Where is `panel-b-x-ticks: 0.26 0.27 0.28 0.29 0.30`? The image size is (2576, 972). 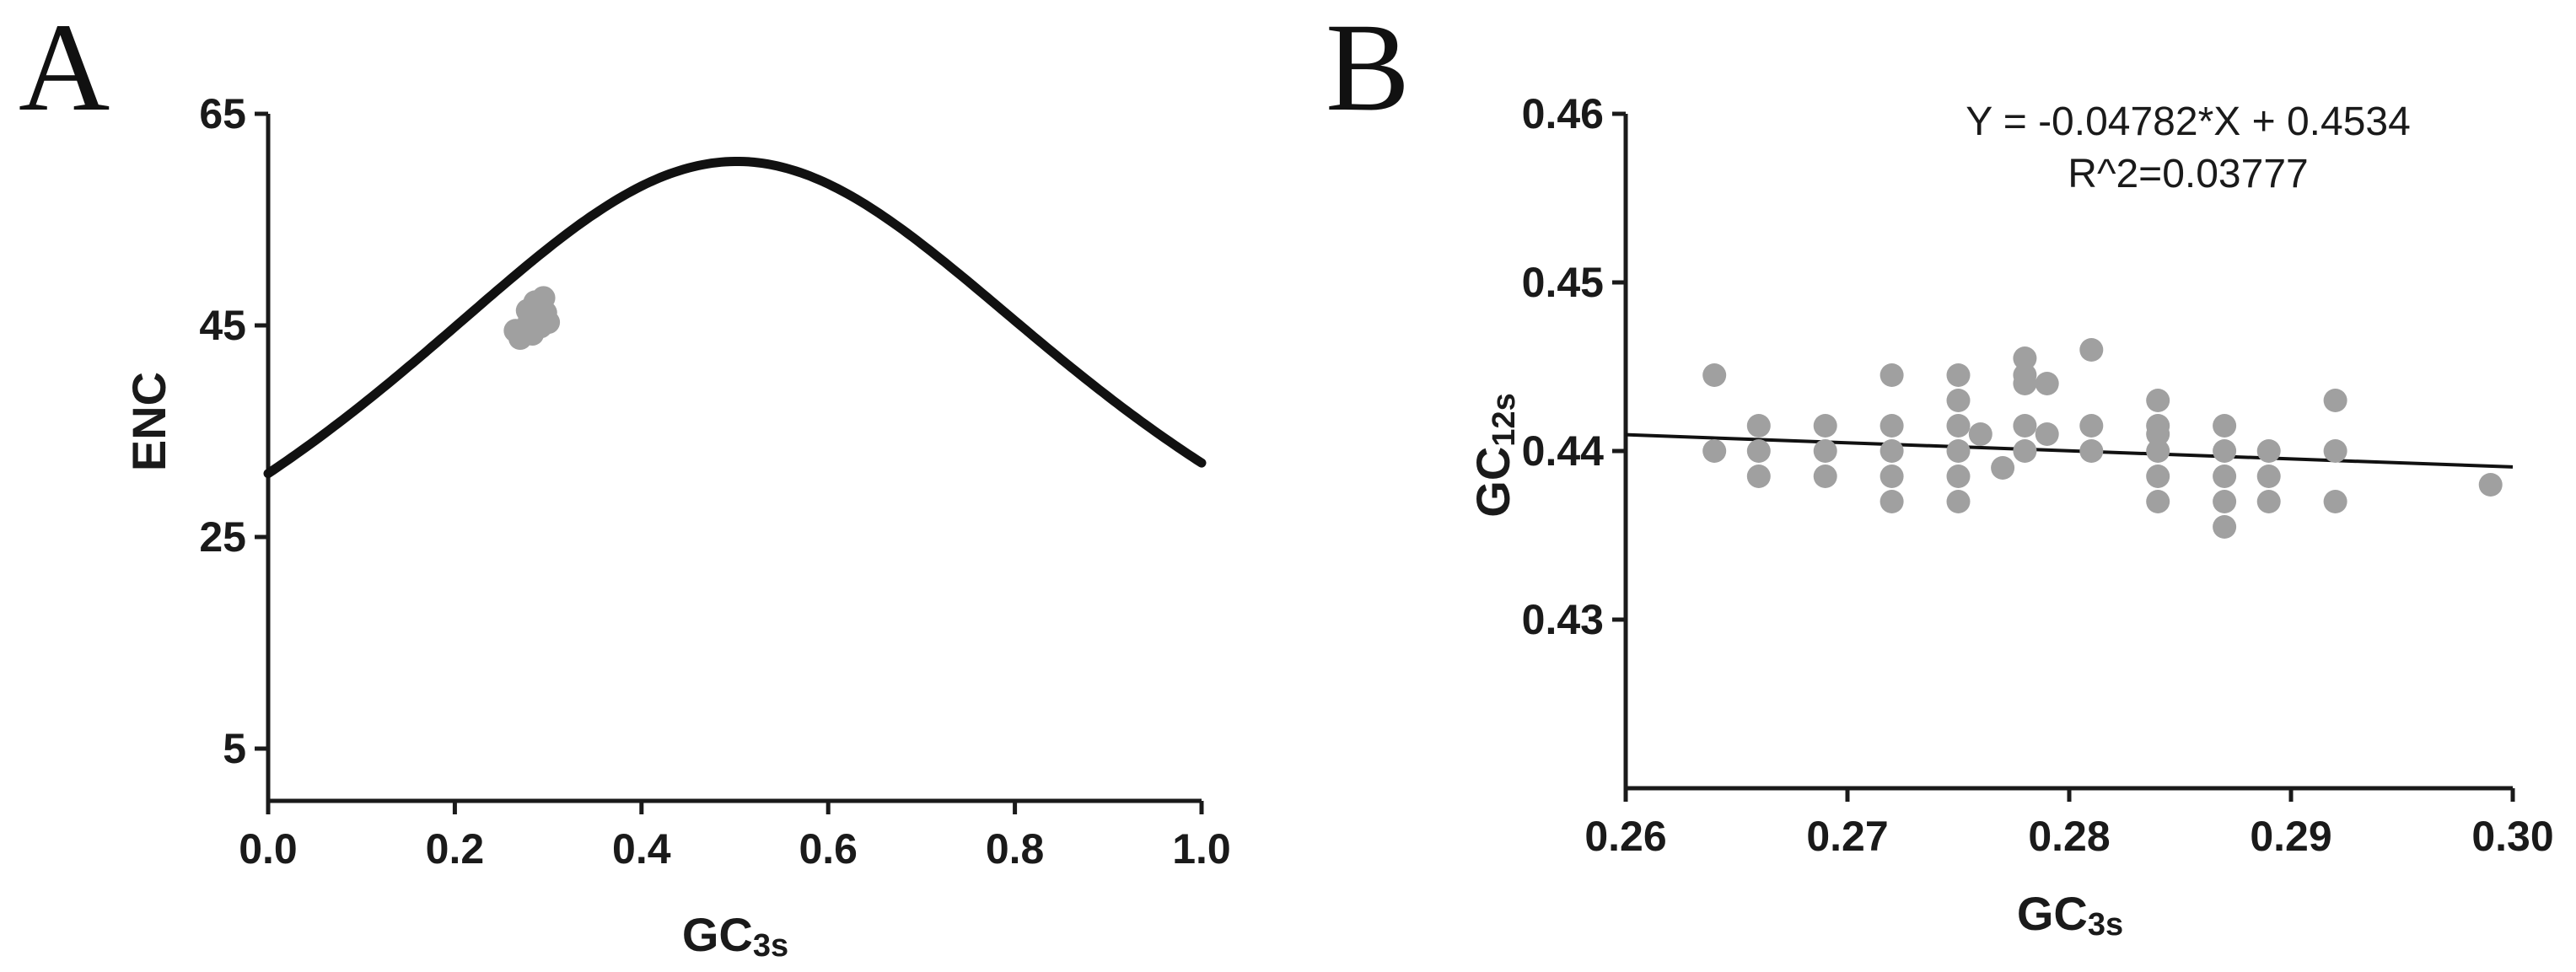
panel-b-x-ticks: 0.26 0.27 0.28 0.29 0.30 is located at coordinates (2069, 824).